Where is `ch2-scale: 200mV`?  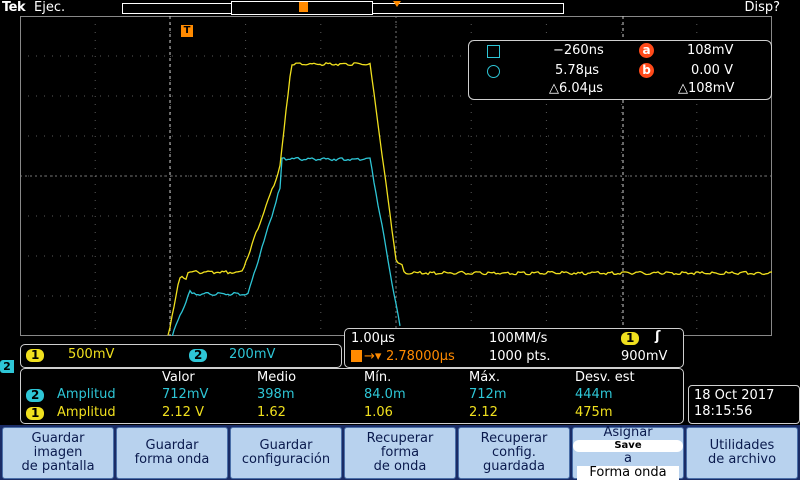
ch2-scale: 200mV is located at coordinates (252, 354).